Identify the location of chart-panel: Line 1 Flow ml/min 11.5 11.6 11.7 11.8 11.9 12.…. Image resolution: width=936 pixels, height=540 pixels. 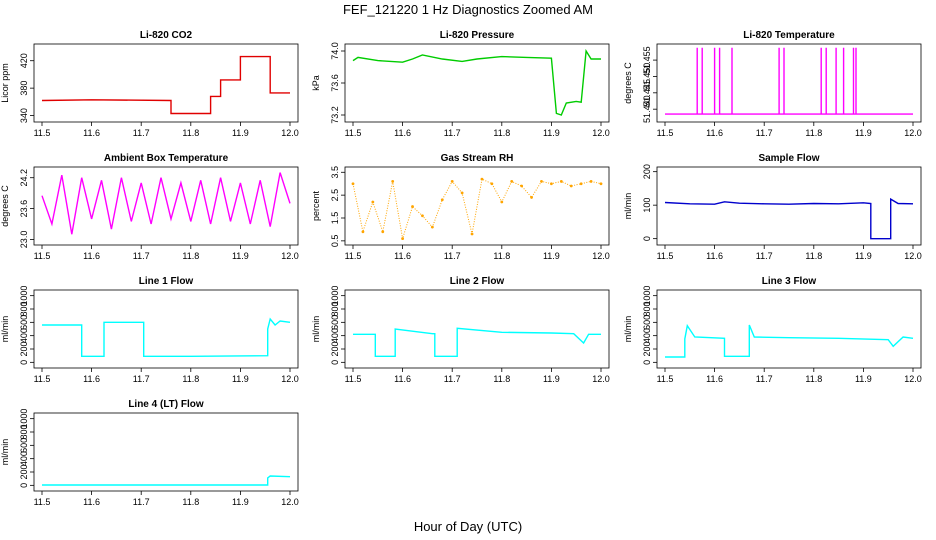
(149, 330).